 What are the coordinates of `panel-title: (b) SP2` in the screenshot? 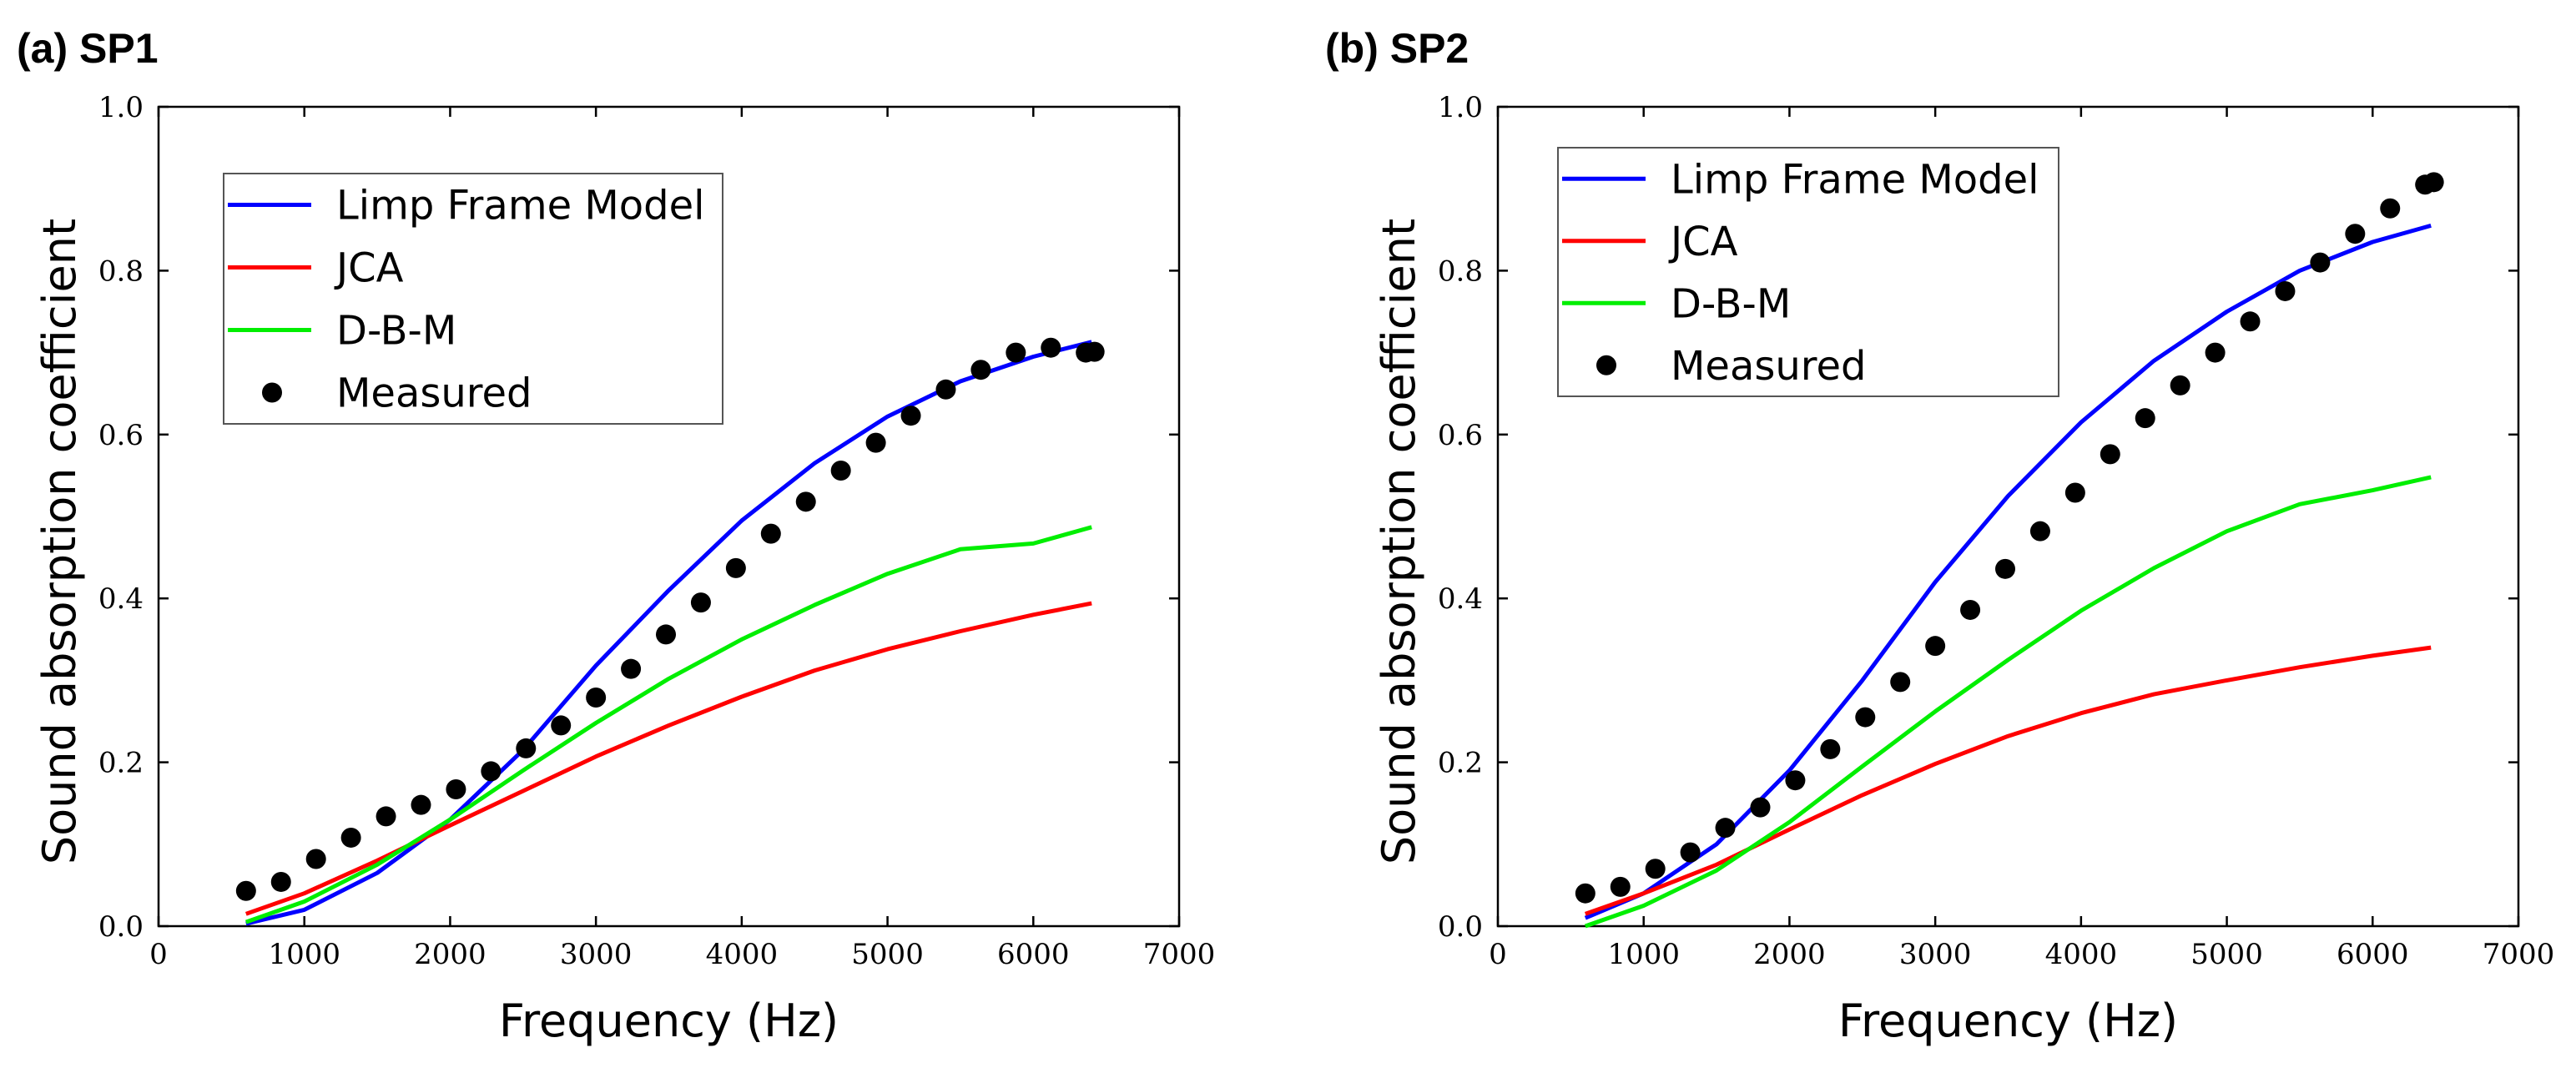 It's located at (1397, 48).